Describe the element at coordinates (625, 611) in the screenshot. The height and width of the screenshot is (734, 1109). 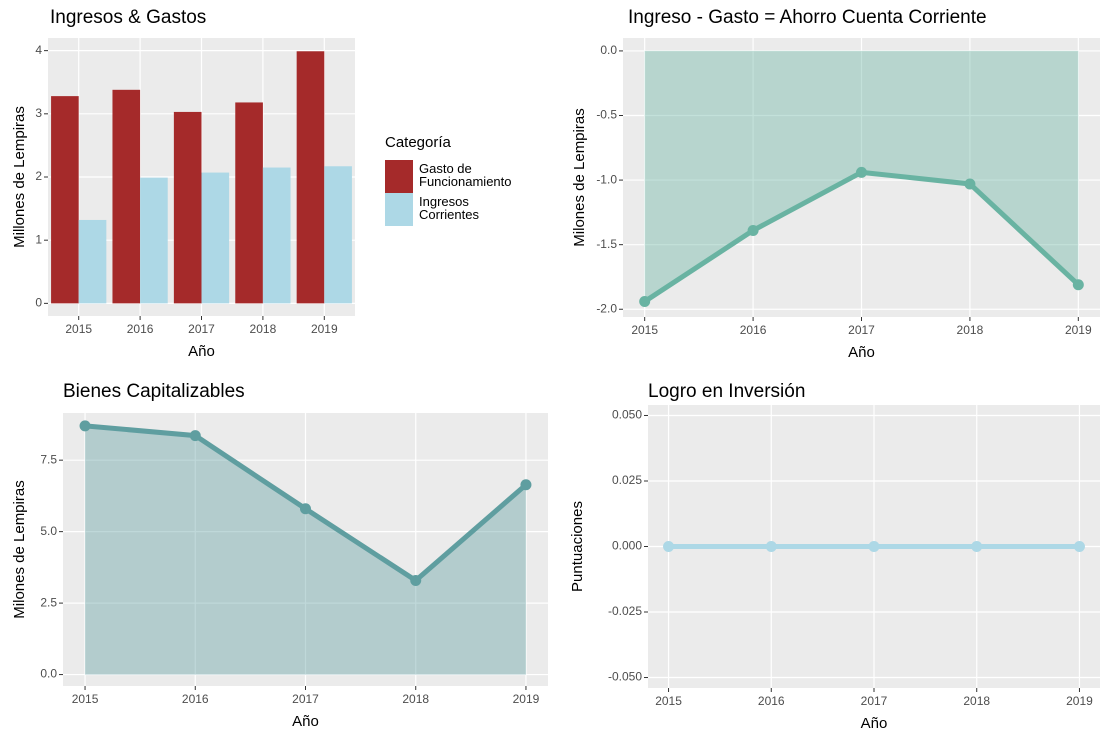
I see `y-tick-label: -0.025` at that location.